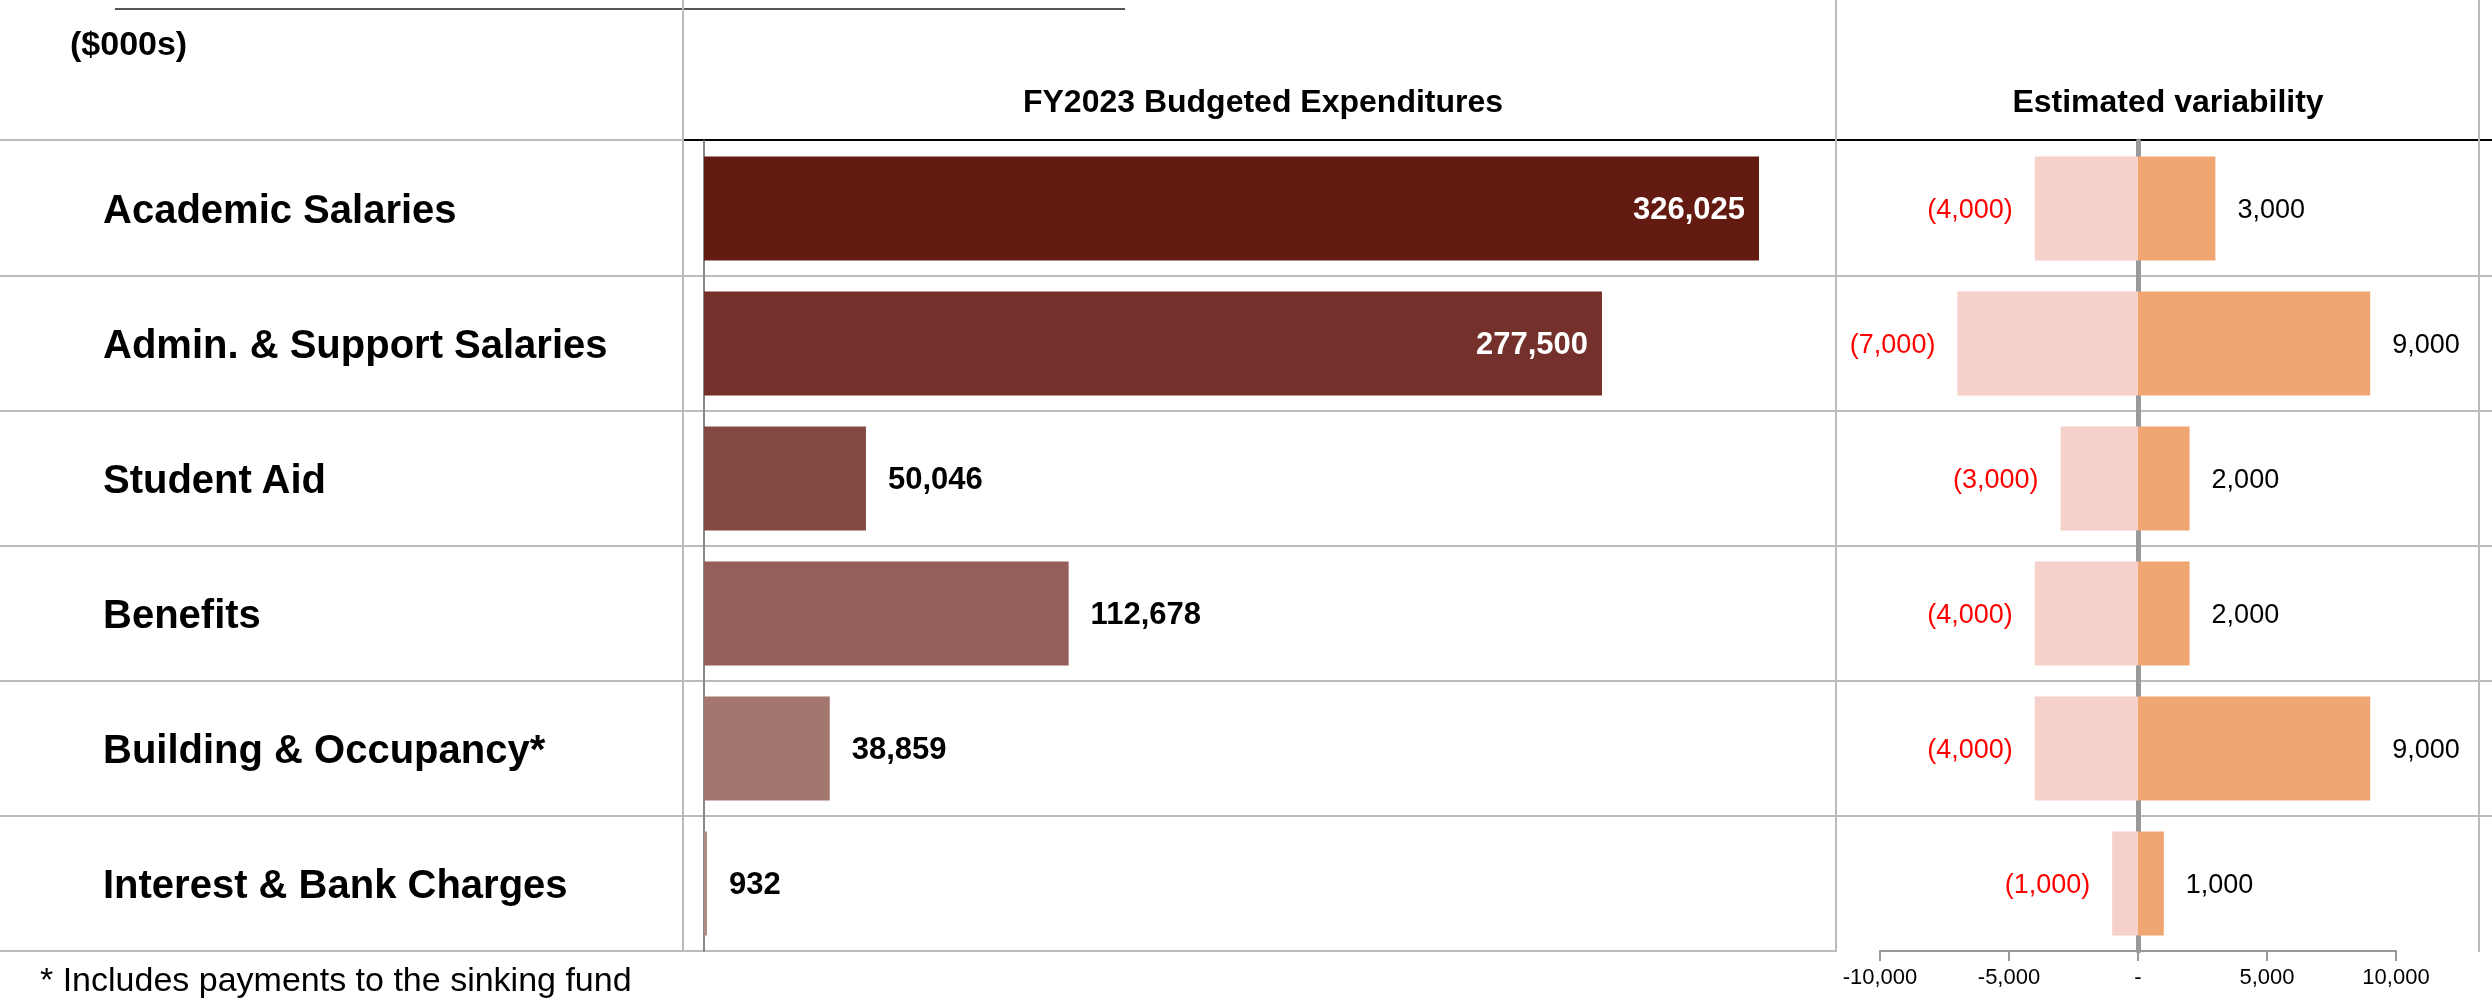  What do you see at coordinates (280, 208) in the screenshot?
I see `y-tick-label: Academic Salaries` at bounding box center [280, 208].